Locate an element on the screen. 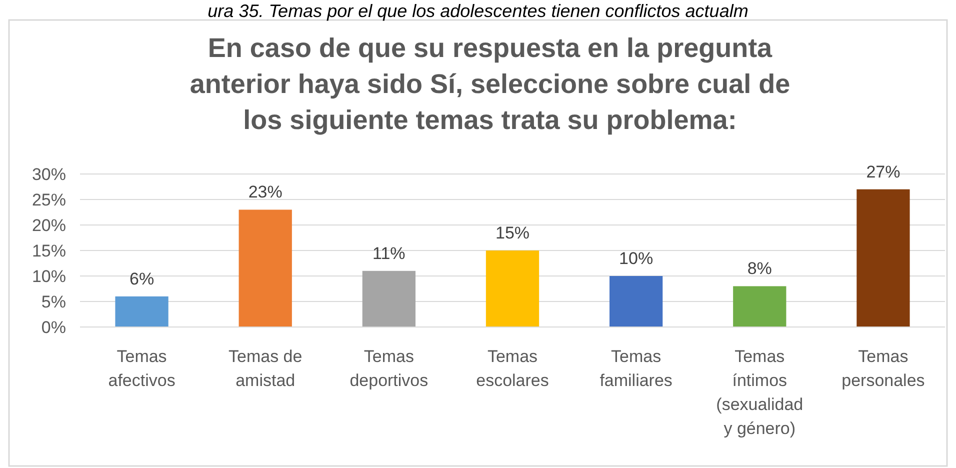 The width and height of the screenshot is (956, 468). data-label: 8% is located at coordinates (759, 268).